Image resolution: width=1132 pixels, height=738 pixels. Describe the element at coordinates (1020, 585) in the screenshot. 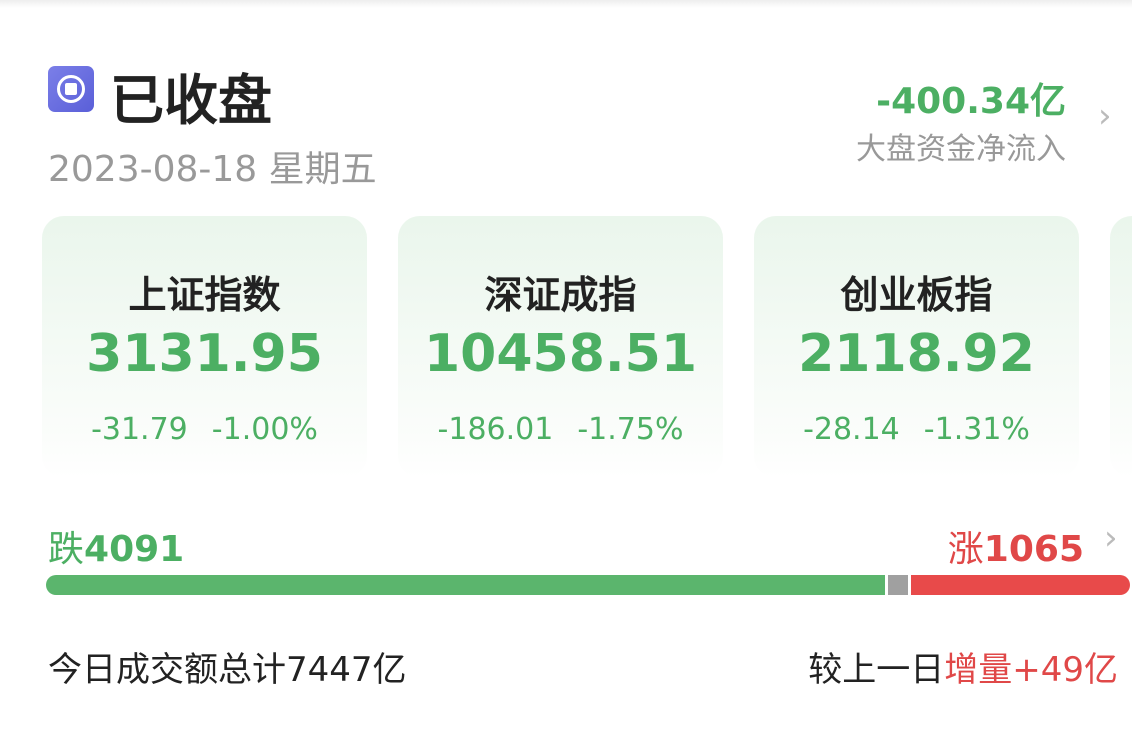

I see `rise-bar` at that location.